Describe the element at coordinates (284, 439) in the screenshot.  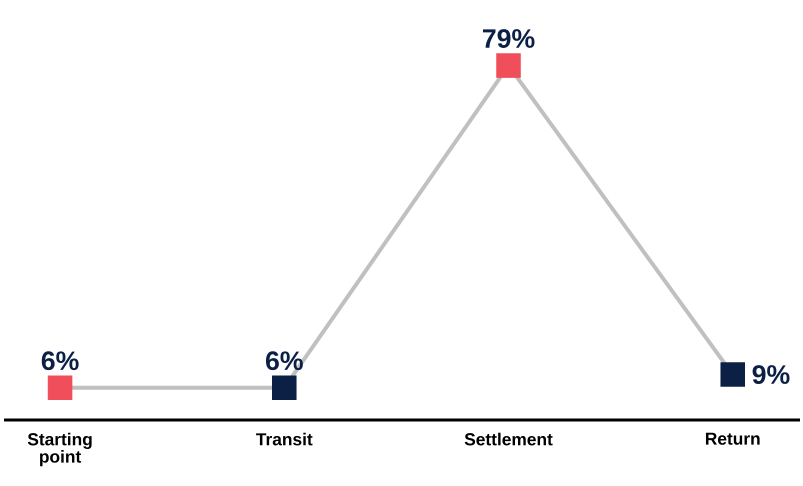
I see `x-tick-label: Transit` at that location.